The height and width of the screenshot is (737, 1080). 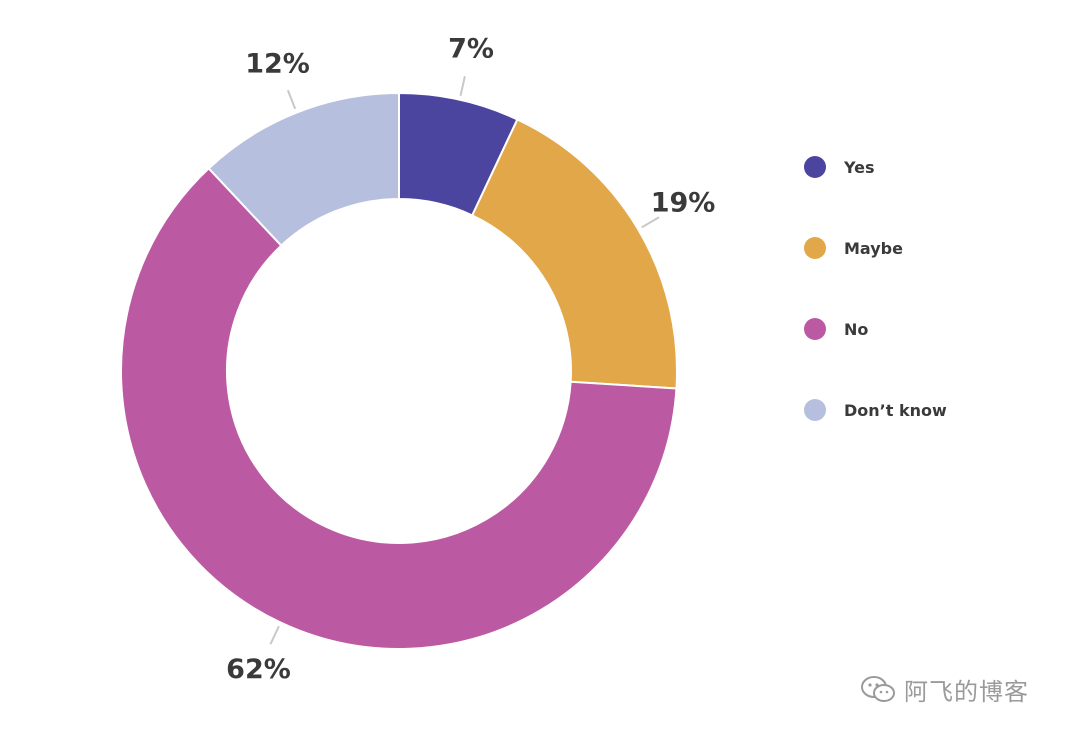 I want to click on legend-label-yes: Yes, so click(x=859, y=167).